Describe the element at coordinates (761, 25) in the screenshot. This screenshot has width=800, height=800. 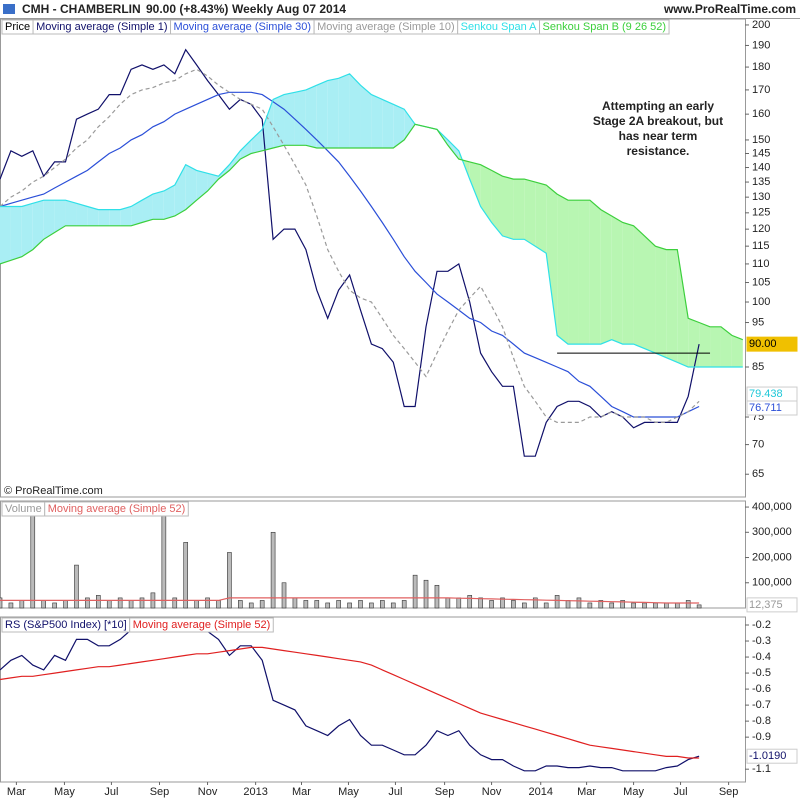
I see `y-tick-label: 200` at that location.